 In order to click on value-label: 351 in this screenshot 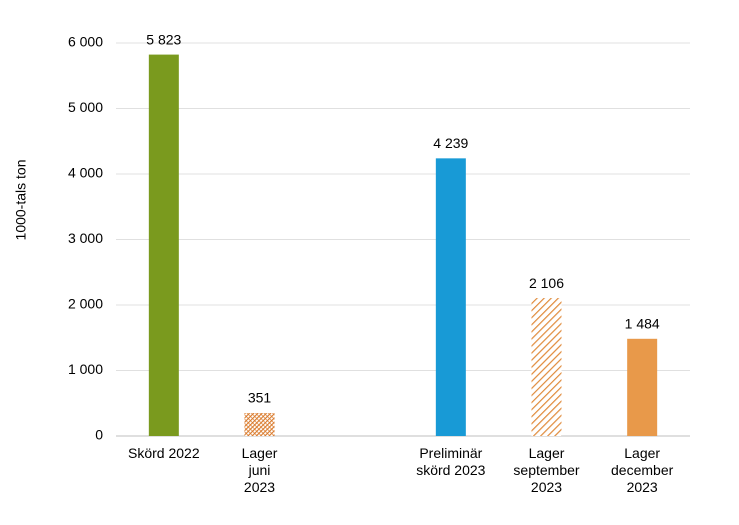, I will do `click(260, 398)`.